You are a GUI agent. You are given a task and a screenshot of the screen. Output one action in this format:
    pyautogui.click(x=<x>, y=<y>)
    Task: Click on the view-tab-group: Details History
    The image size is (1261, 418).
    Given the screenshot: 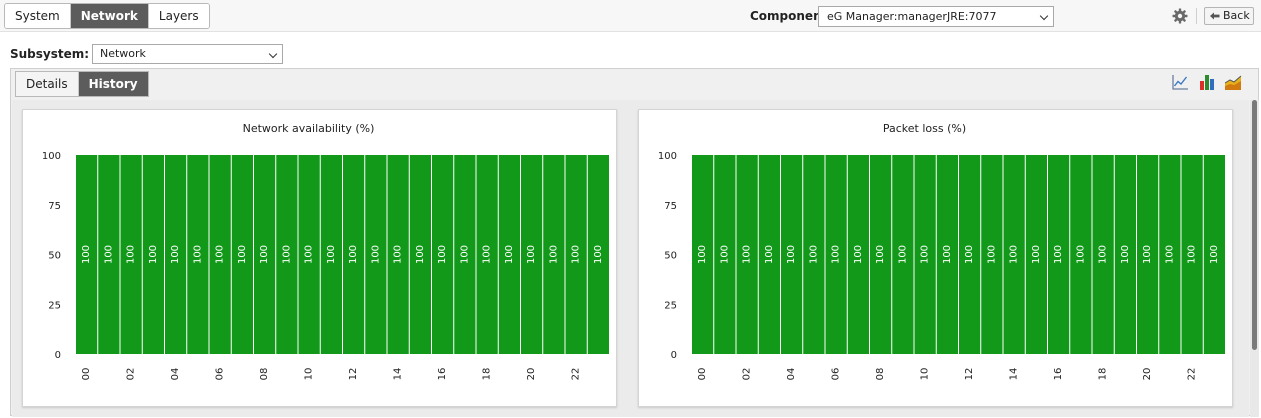 What is the action you would take?
    pyautogui.click(x=82, y=84)
    